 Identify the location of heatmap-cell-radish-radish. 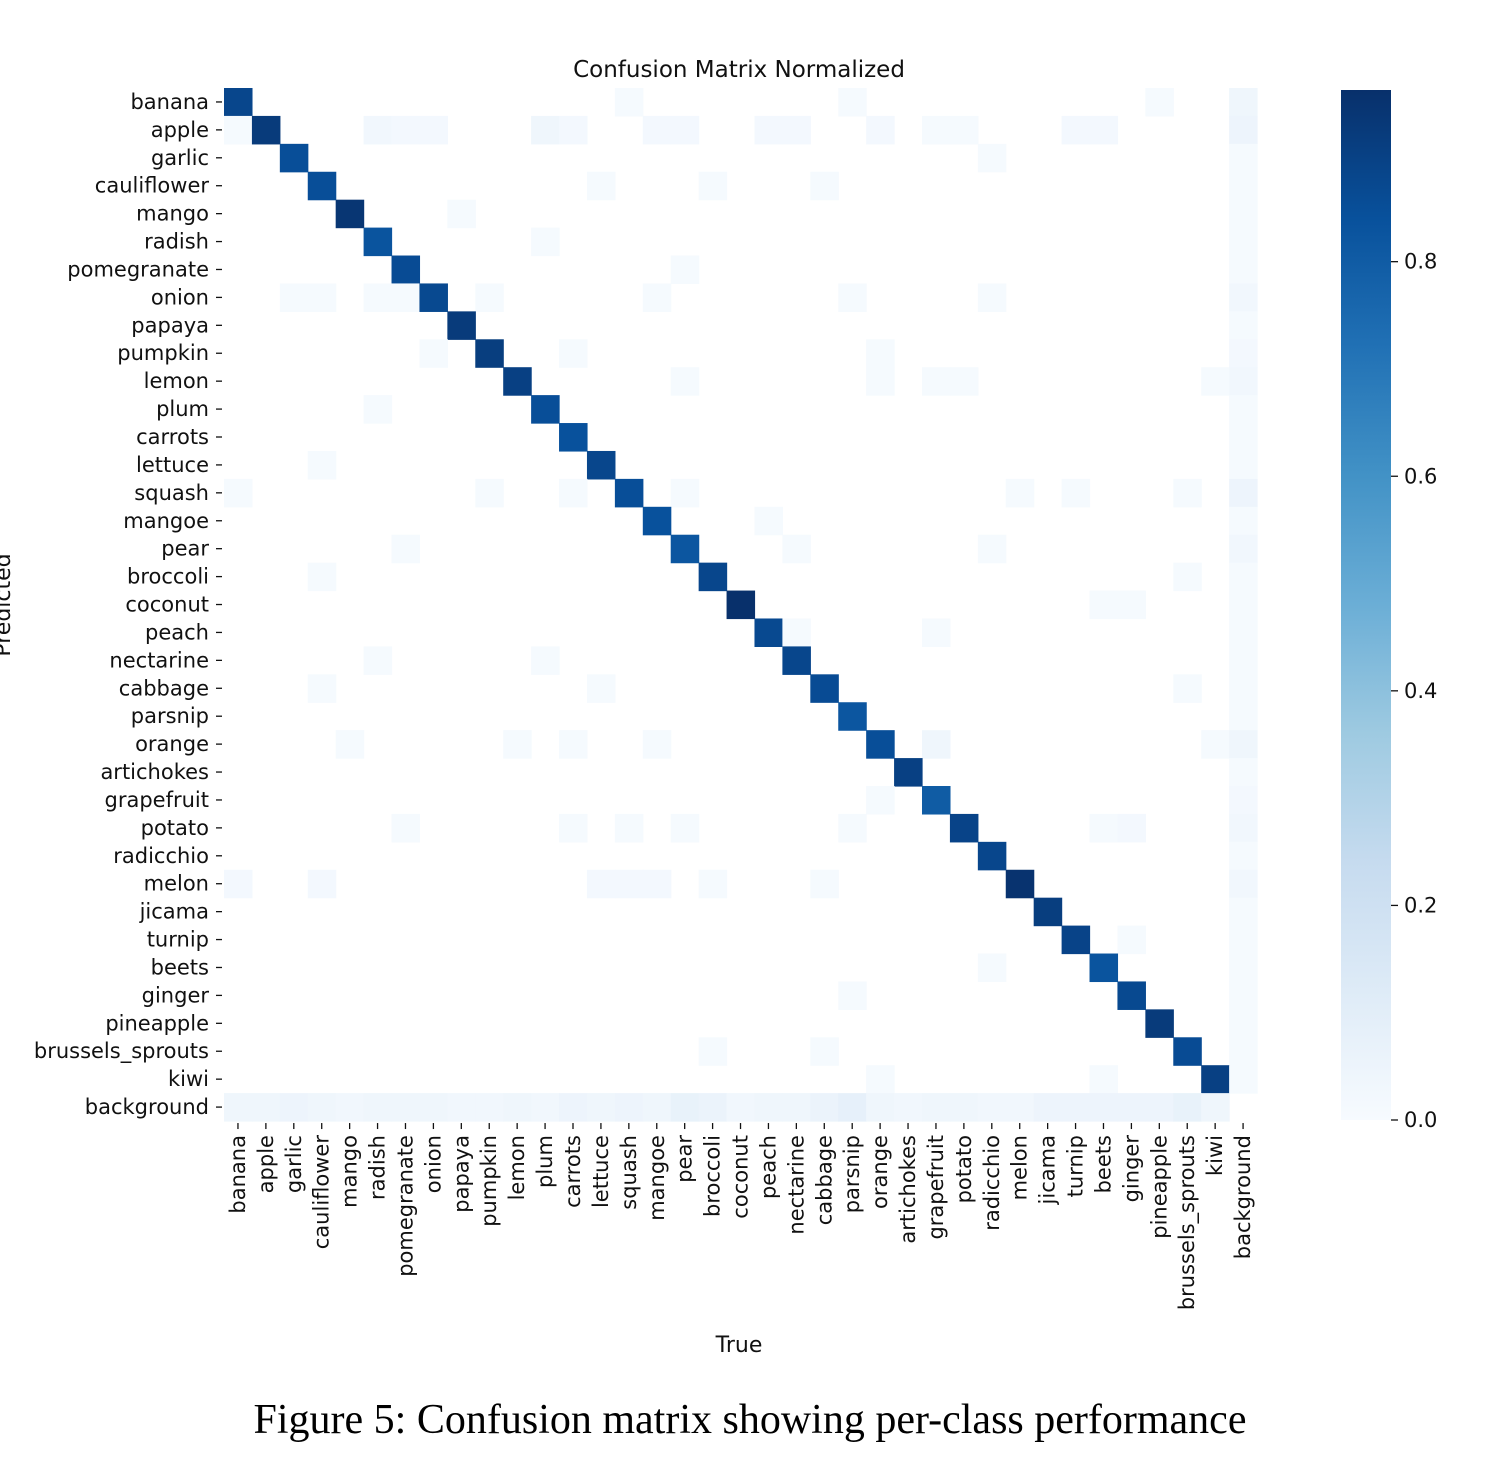
(378, 242).